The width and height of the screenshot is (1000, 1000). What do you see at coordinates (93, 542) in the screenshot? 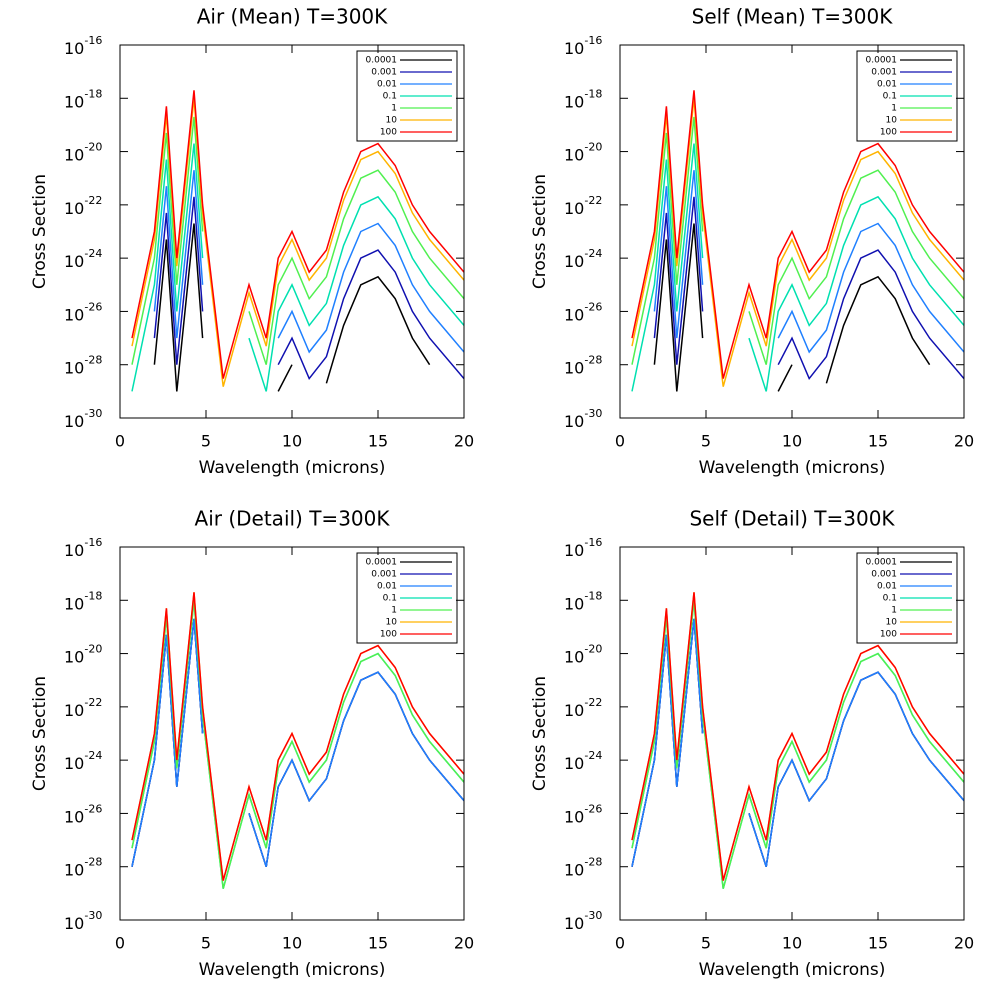
I see `y-tick-exponent: -16` at bounding box center [93, 542].